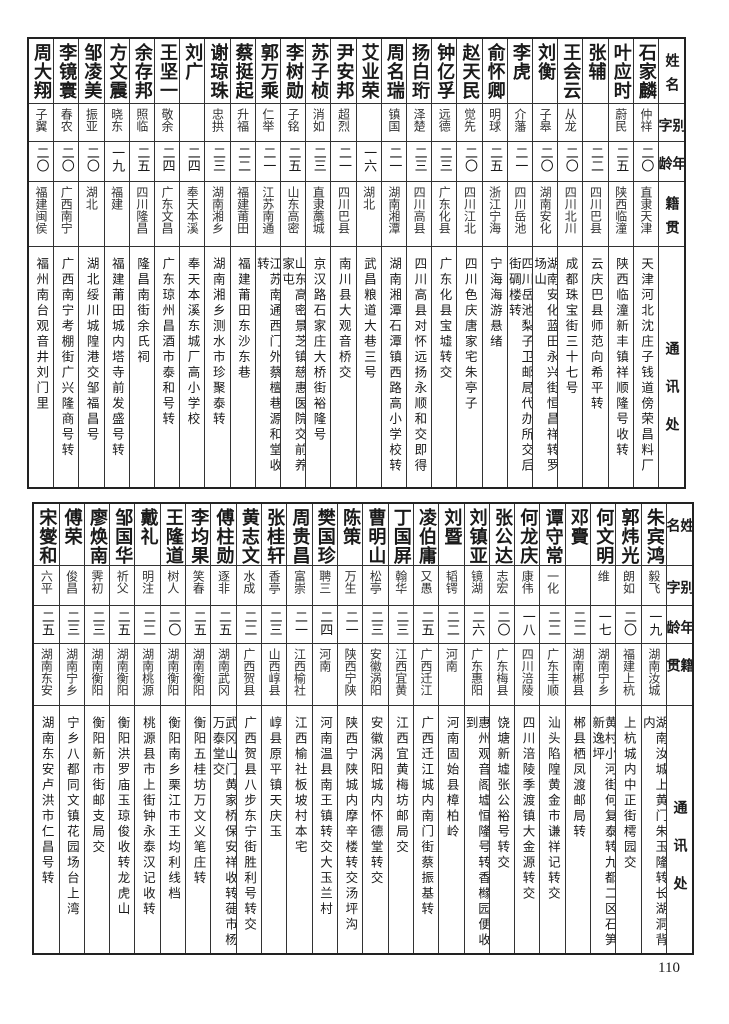  What do you see at coordinates (519, 365) in the screenshot?
I see `address-text: 四川岳池梨子卫邮局代办所交后街碉楼转` at bounding box center [519, 365].